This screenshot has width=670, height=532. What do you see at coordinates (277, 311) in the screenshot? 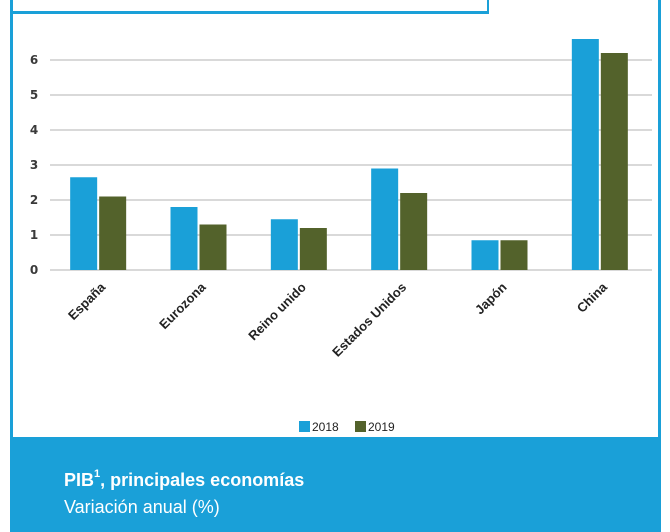
I see `x-category-label: Reino unido` at bounding box center [277, 311].